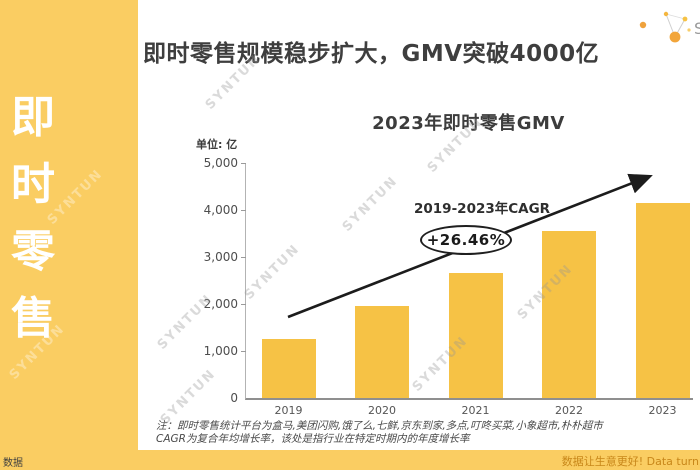 The width and height of the screenshot is (700, 470). What do you see at coordinates (220, 304) in the screenshot?
I see `y-tick-2000: 2,000` at bounding box center [220, 304].